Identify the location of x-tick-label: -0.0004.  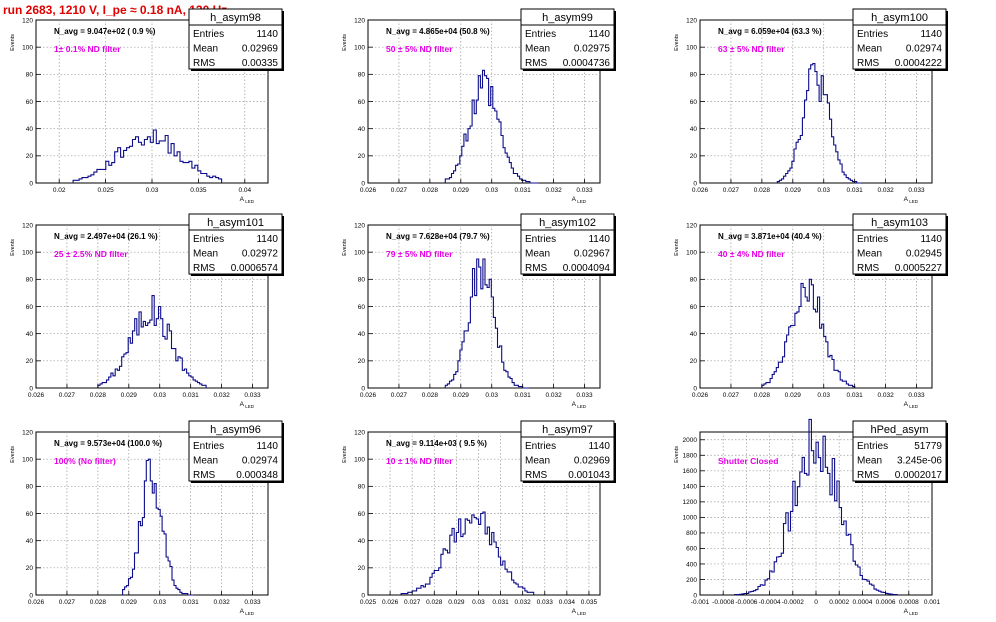
(770, 602).